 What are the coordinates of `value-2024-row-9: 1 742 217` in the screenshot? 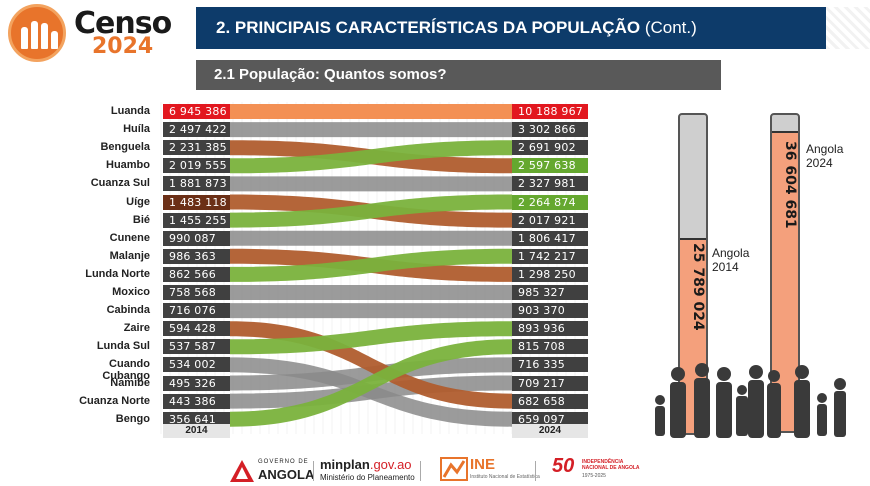 It's located at (550, 256).